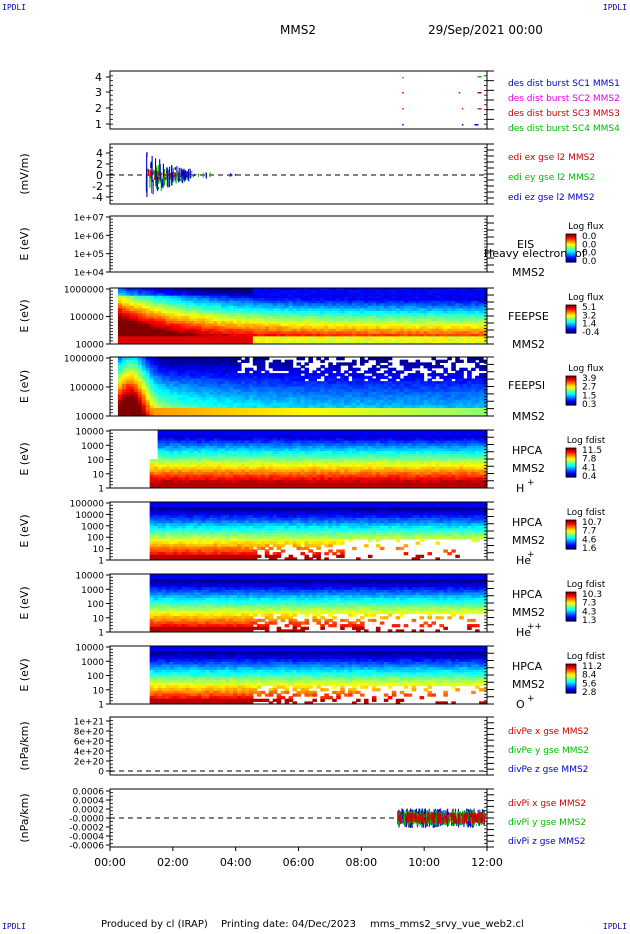 The width and height of the screenshot is (630, 934). I want to click on instrument-label: FEEPSE, so click(528, 316).